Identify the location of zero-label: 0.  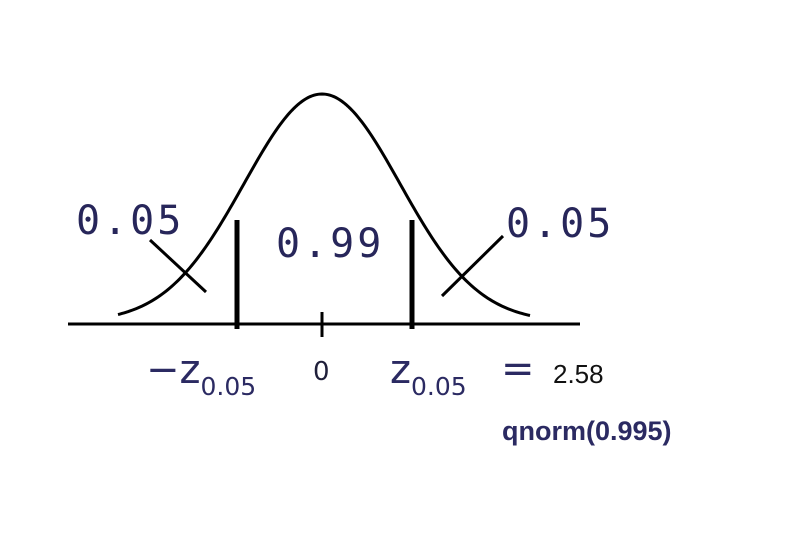
(321, 372).